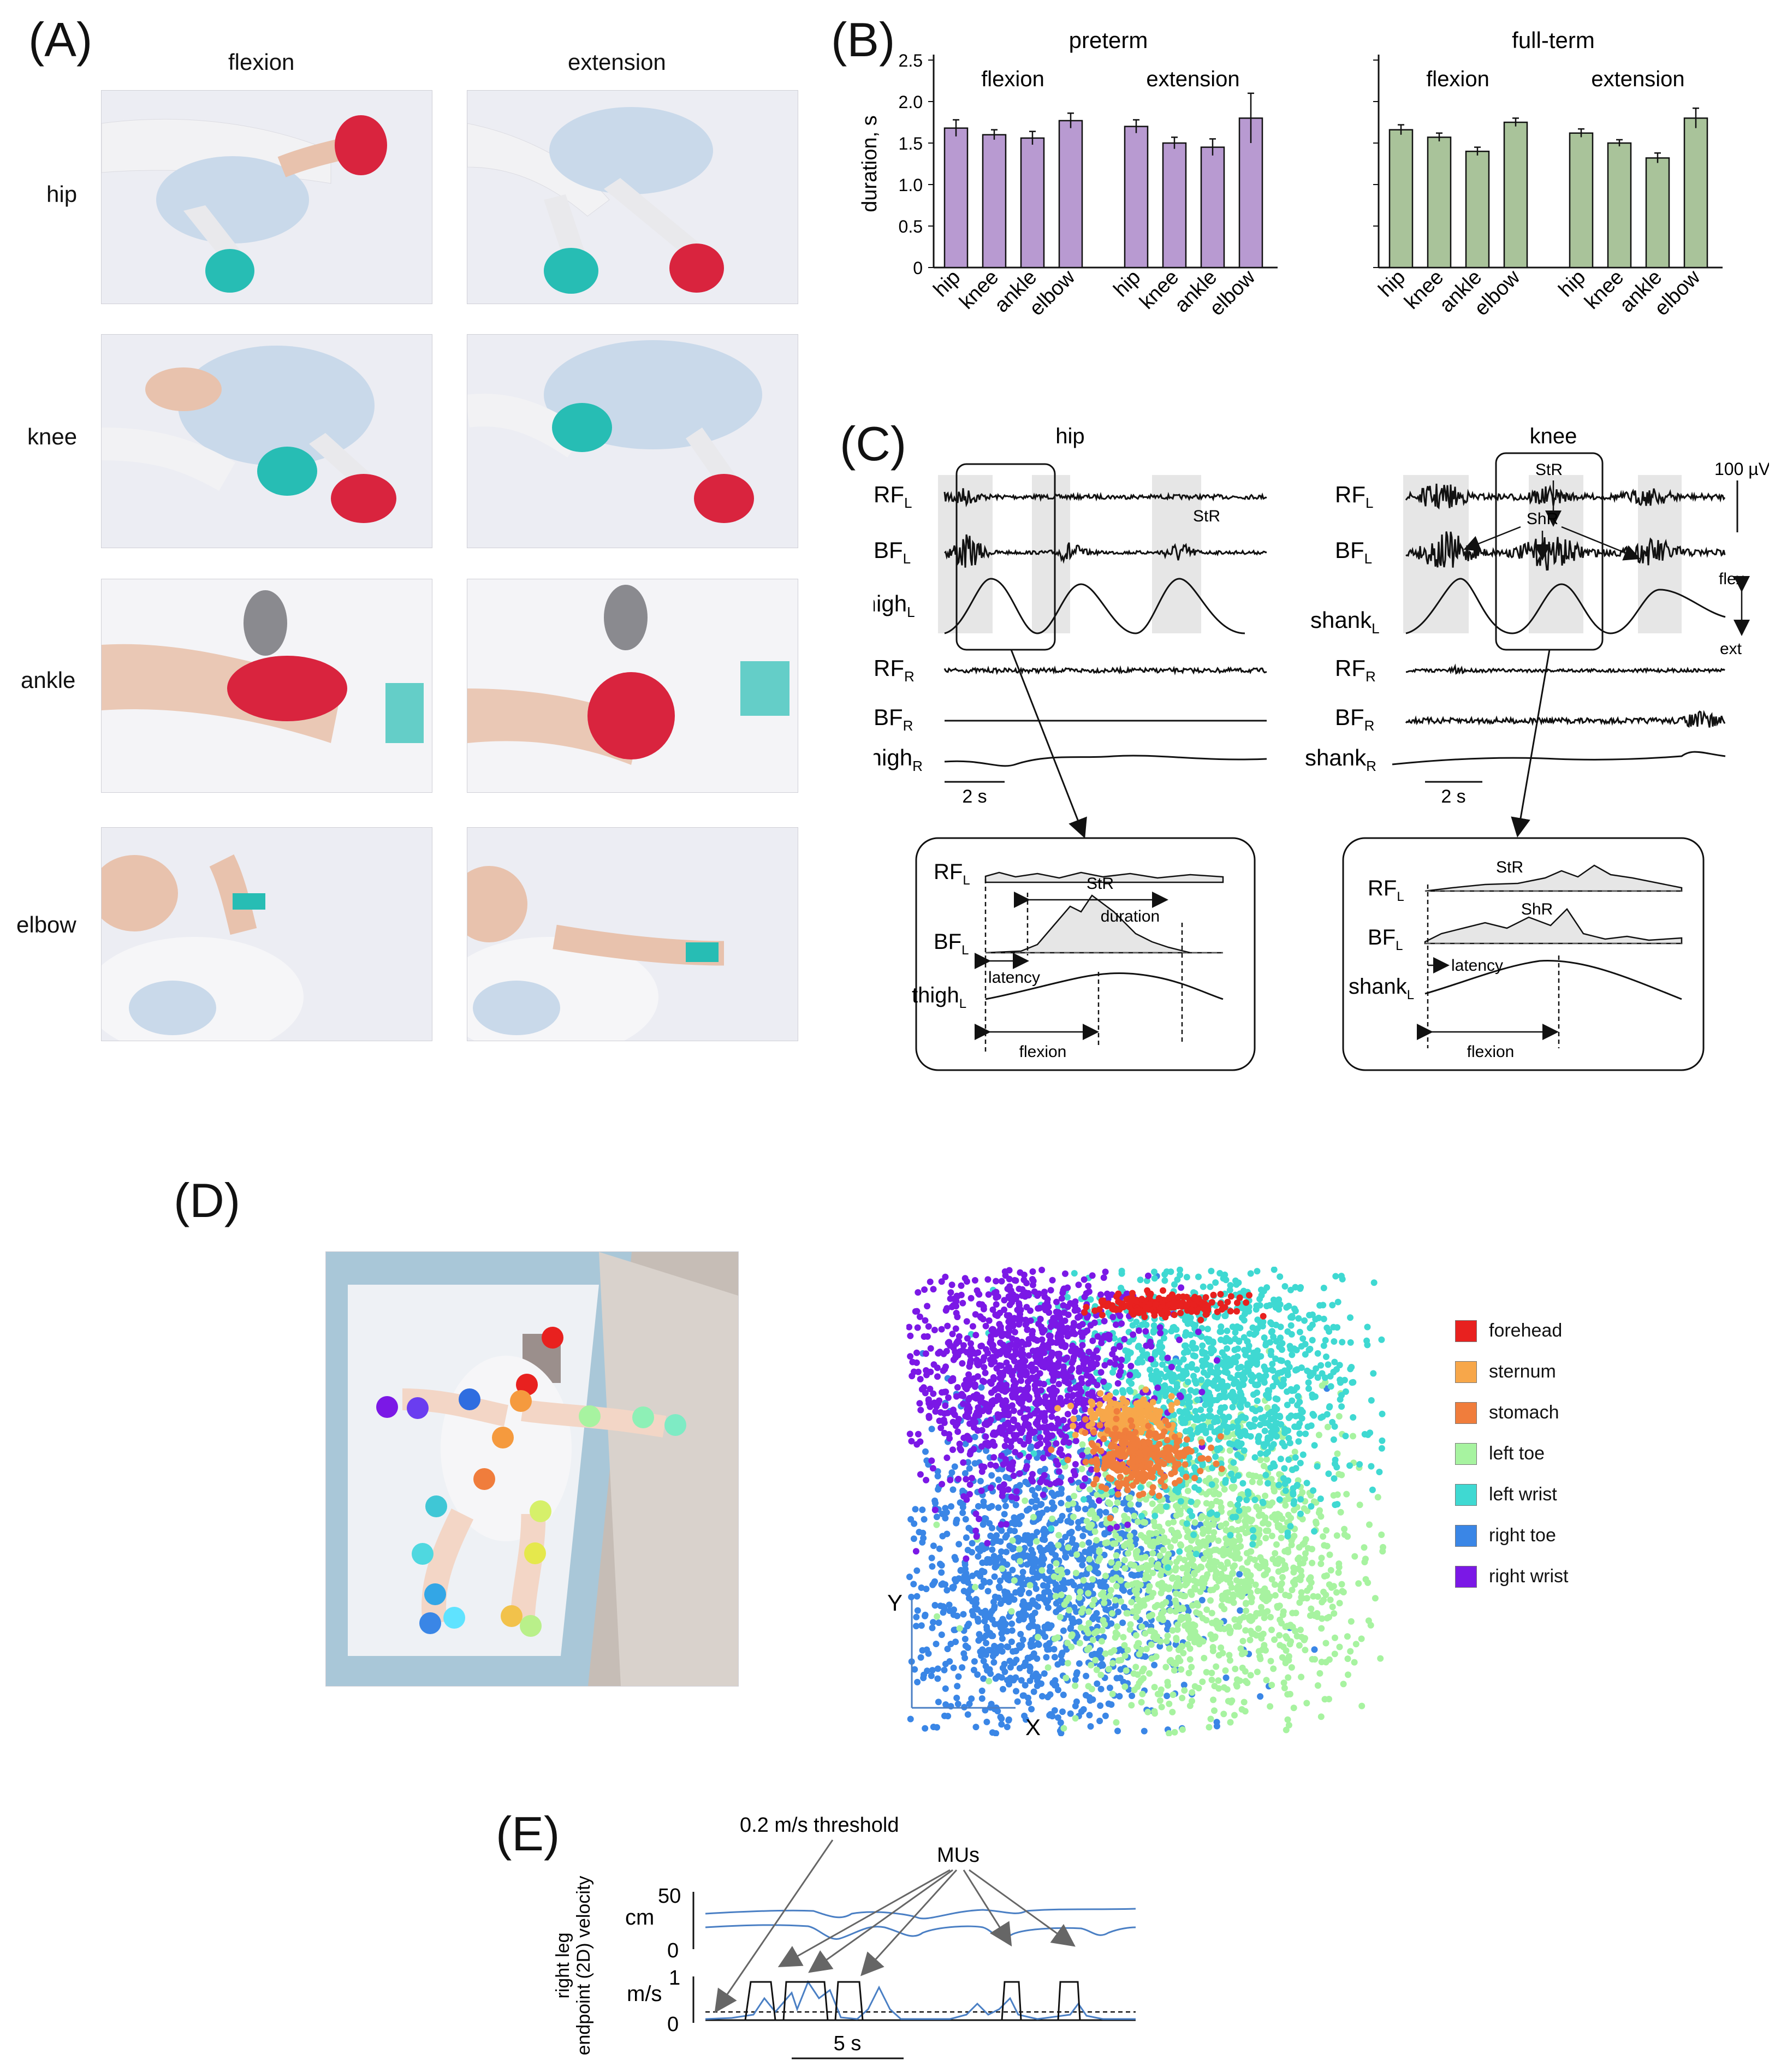  What do you see at coordinates (1565, 606) in the screenshot?
I see `c-knee-shank-l-trace` at bounding box center [1565, 606].